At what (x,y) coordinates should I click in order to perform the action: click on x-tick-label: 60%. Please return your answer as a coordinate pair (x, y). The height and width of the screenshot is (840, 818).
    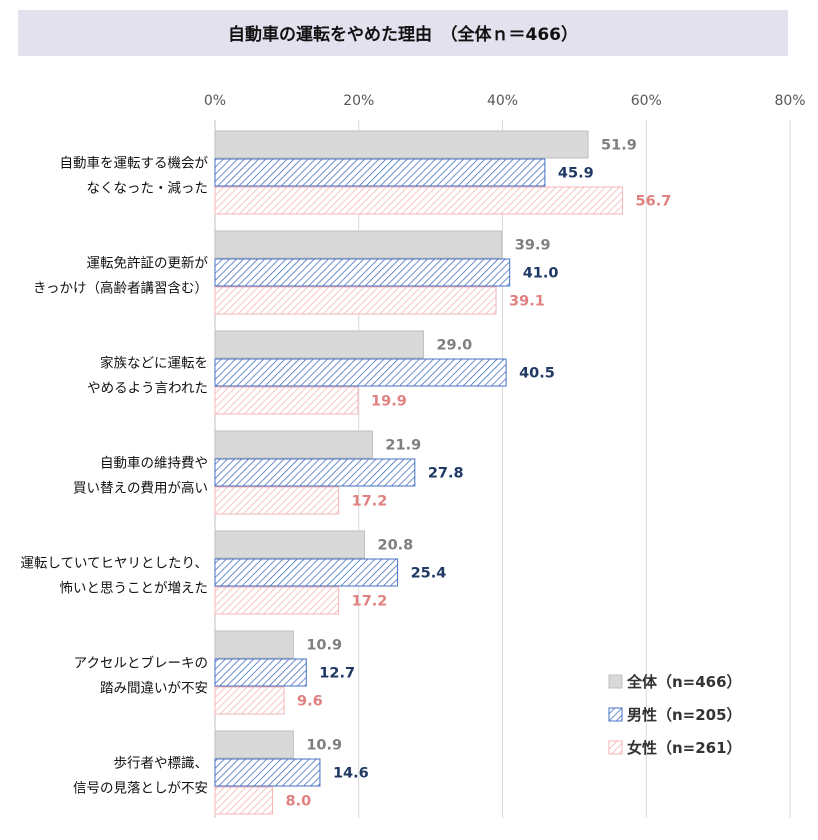
    Looking at the image, I should click on (646, 101).